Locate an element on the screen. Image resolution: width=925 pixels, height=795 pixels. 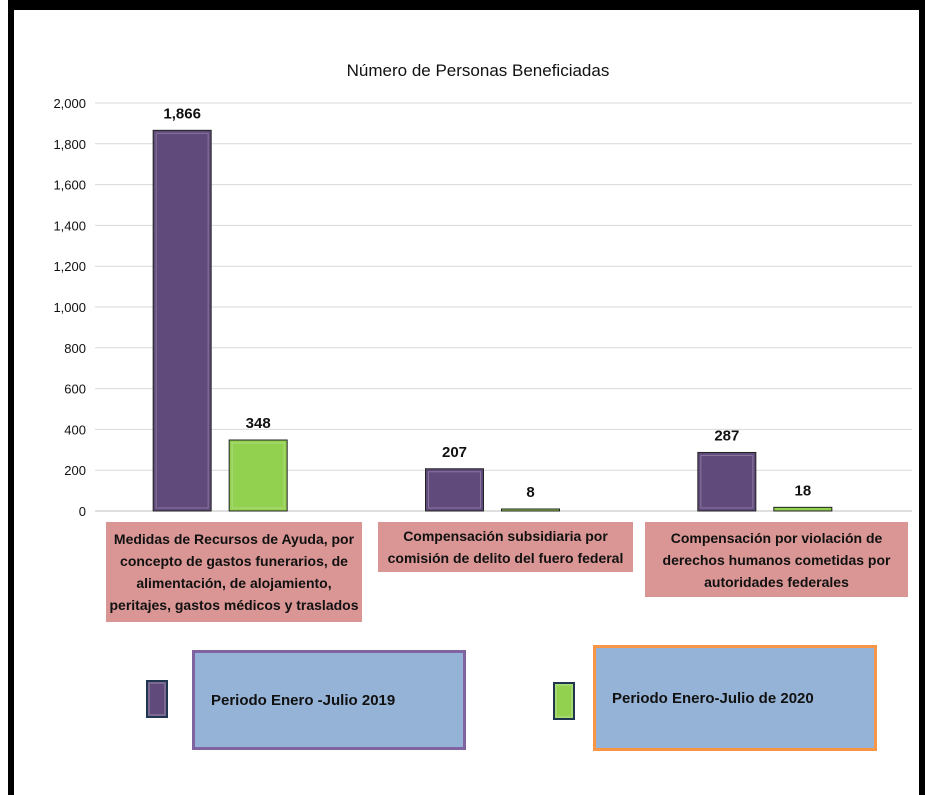
legend-item-2020: Periodo Enero-Julio de 2020 is located at coordinates (735, 698).